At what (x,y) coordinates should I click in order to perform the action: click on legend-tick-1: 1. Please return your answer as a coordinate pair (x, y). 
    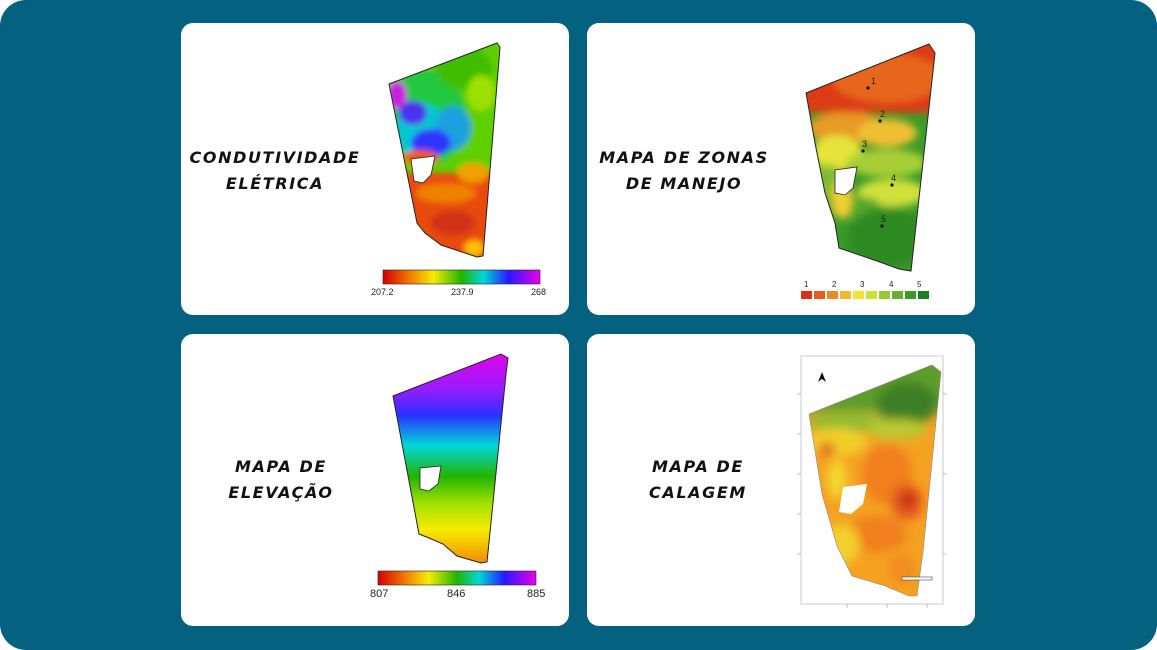
    Looking at the image, I should click on (806, 284).